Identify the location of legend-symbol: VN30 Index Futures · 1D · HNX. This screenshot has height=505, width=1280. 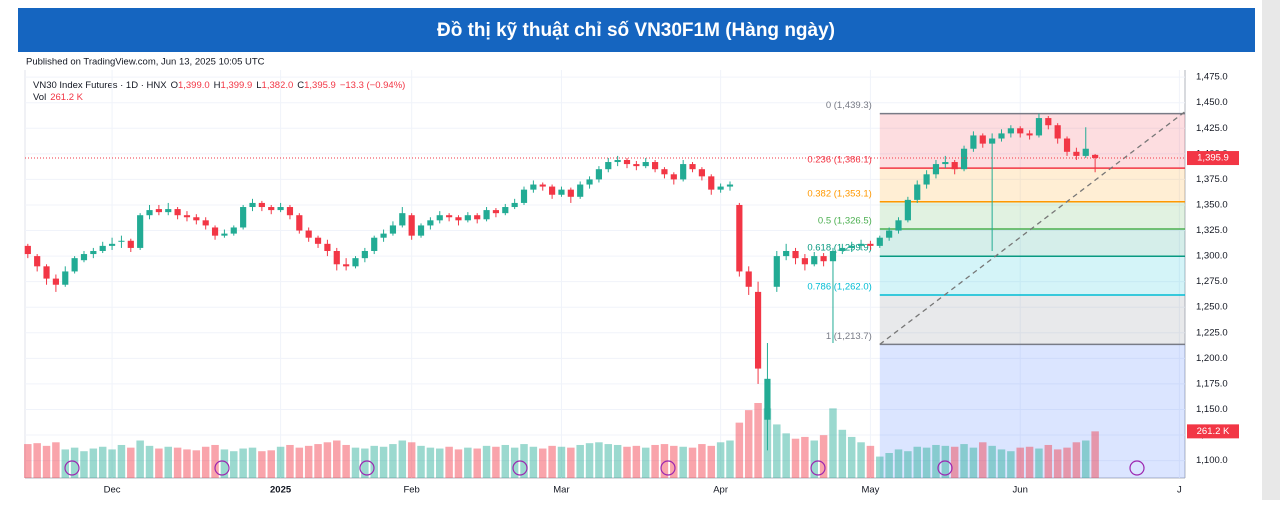
(100, 85).